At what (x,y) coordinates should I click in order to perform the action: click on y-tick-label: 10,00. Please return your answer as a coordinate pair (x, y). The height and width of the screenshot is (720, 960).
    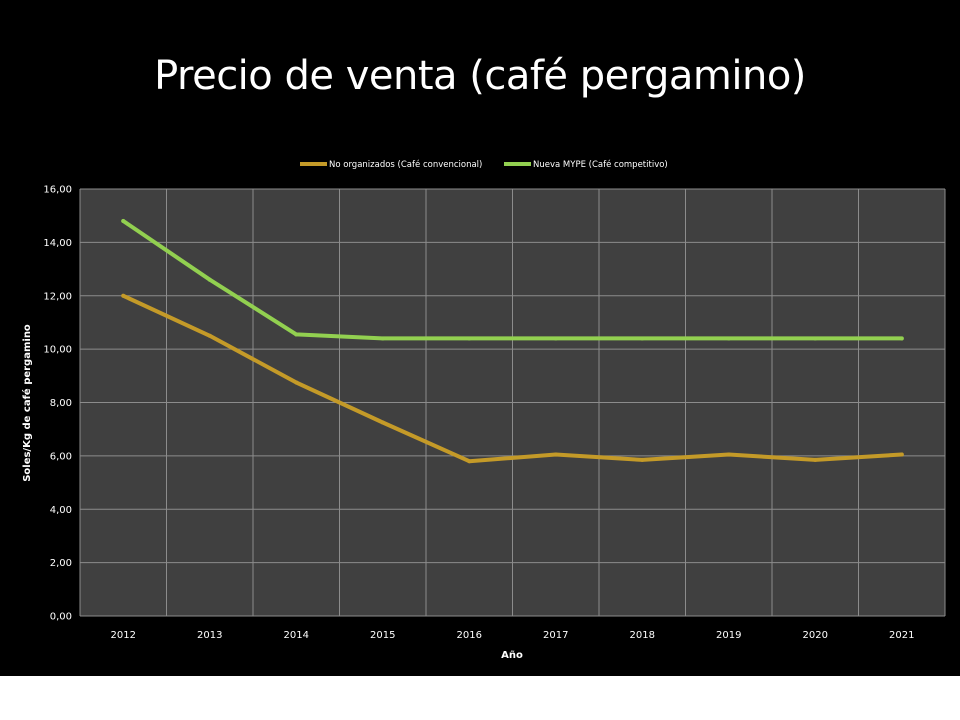
    Looking at the image, I should click on (57, 350).